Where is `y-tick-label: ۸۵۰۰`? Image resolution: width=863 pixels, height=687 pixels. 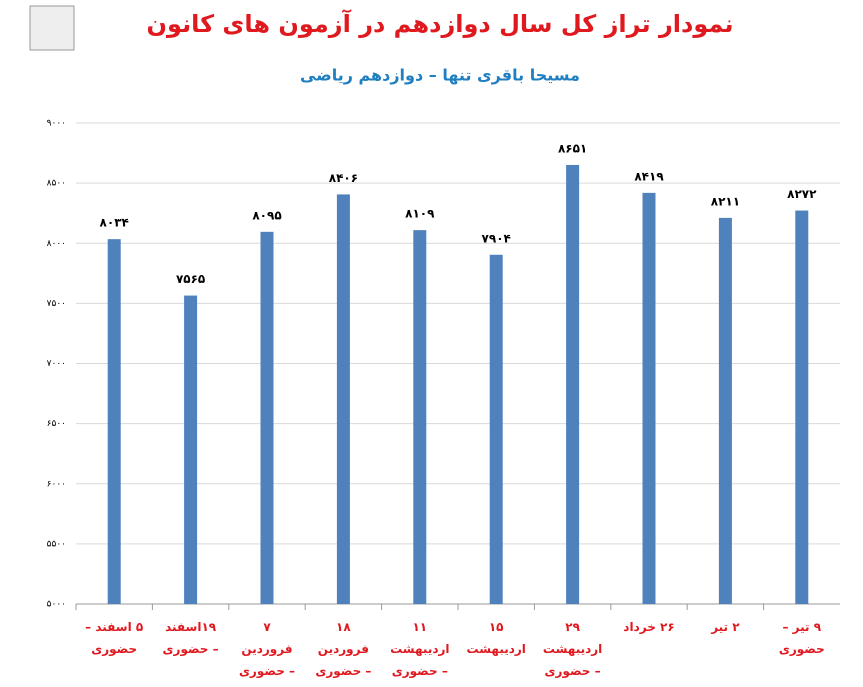 y-tick-label: ۸۵۰۰ is located at coordinates (56, 184).